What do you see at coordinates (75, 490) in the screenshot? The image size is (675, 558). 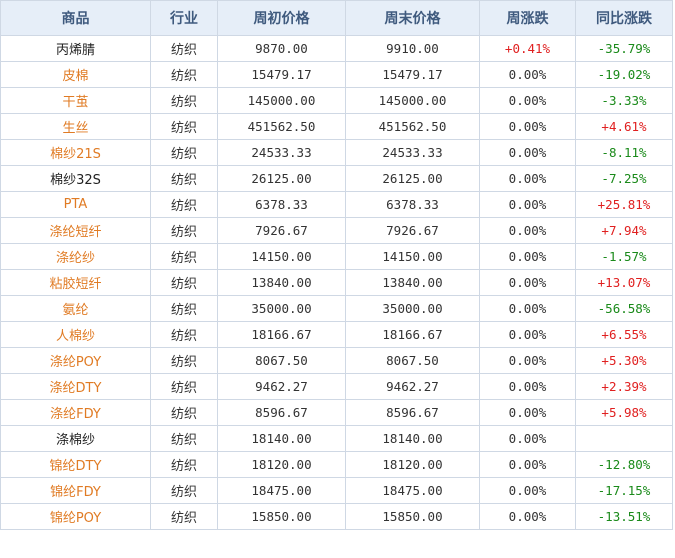 I see `commodity-name: 锦纶FDY` at bounding box center [75, 490].